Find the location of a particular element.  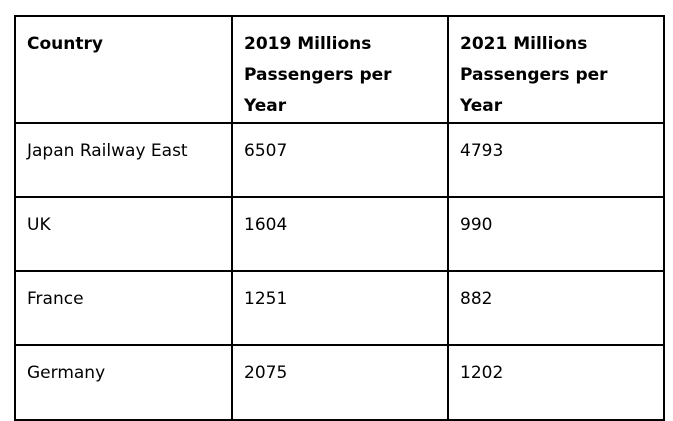

header-country: Country is located at coordinates (123, 69).